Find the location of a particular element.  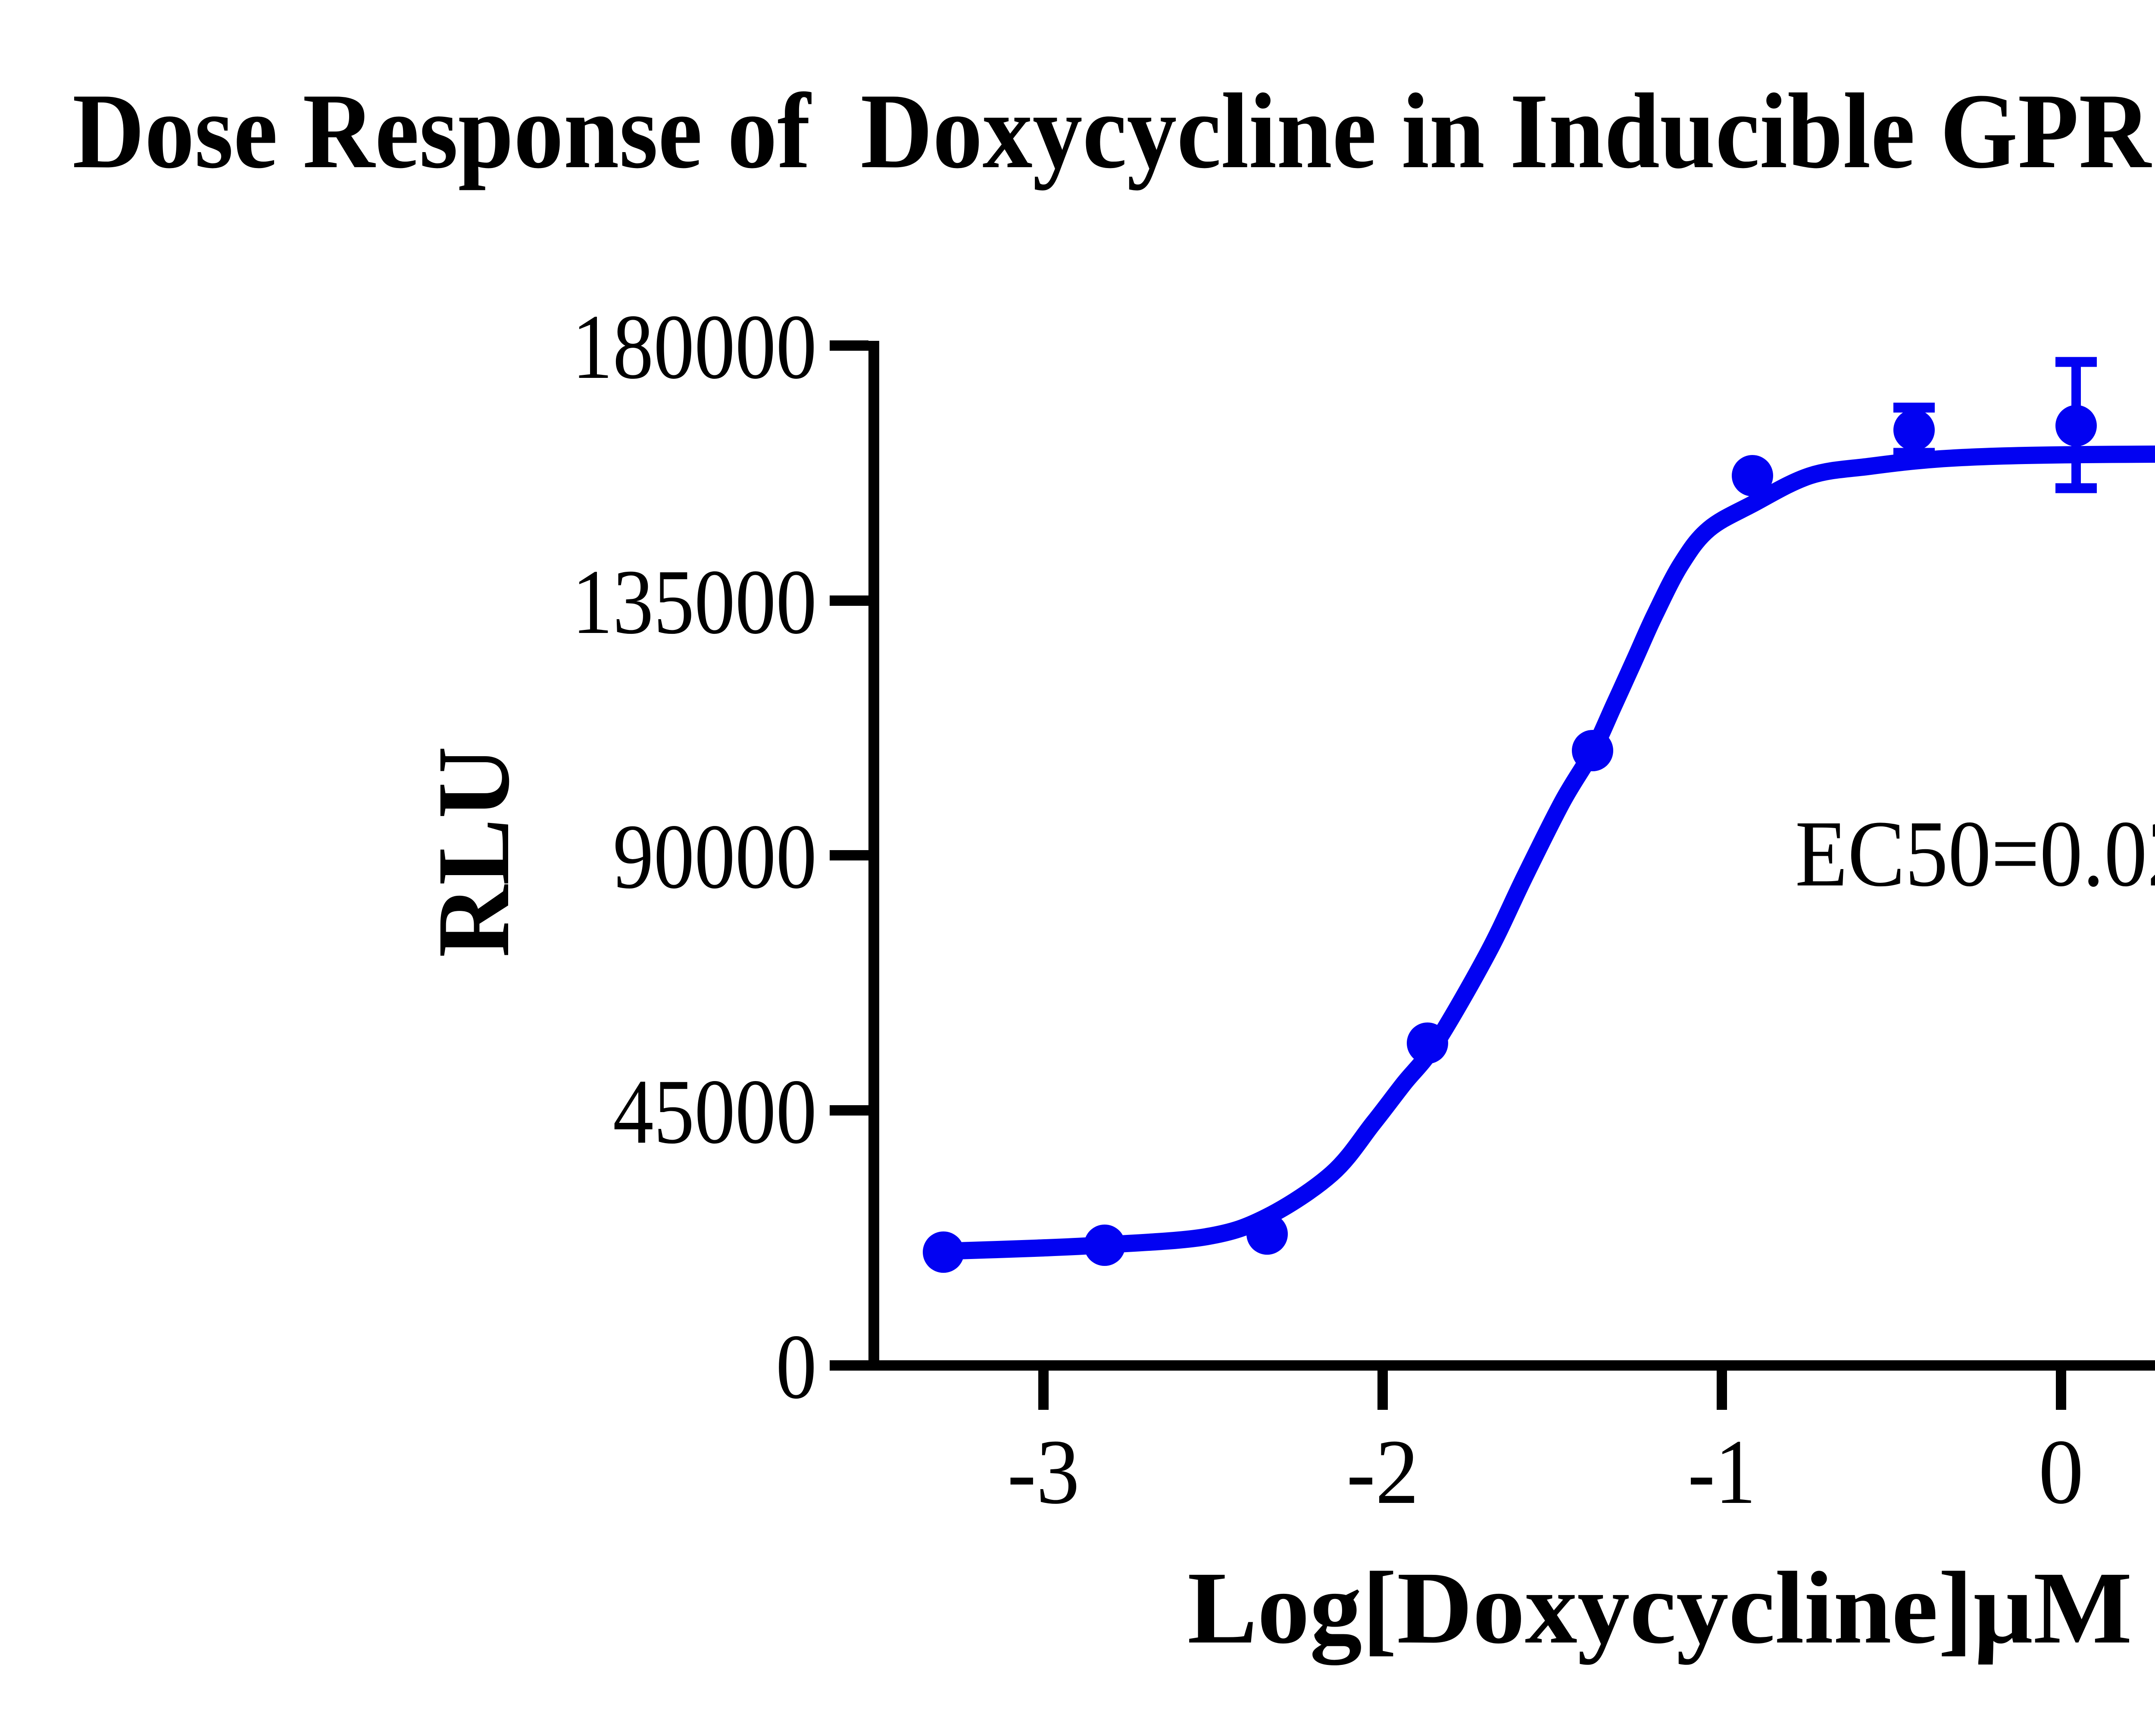

svg-text: 90000 is located at coordinates (715, 856).